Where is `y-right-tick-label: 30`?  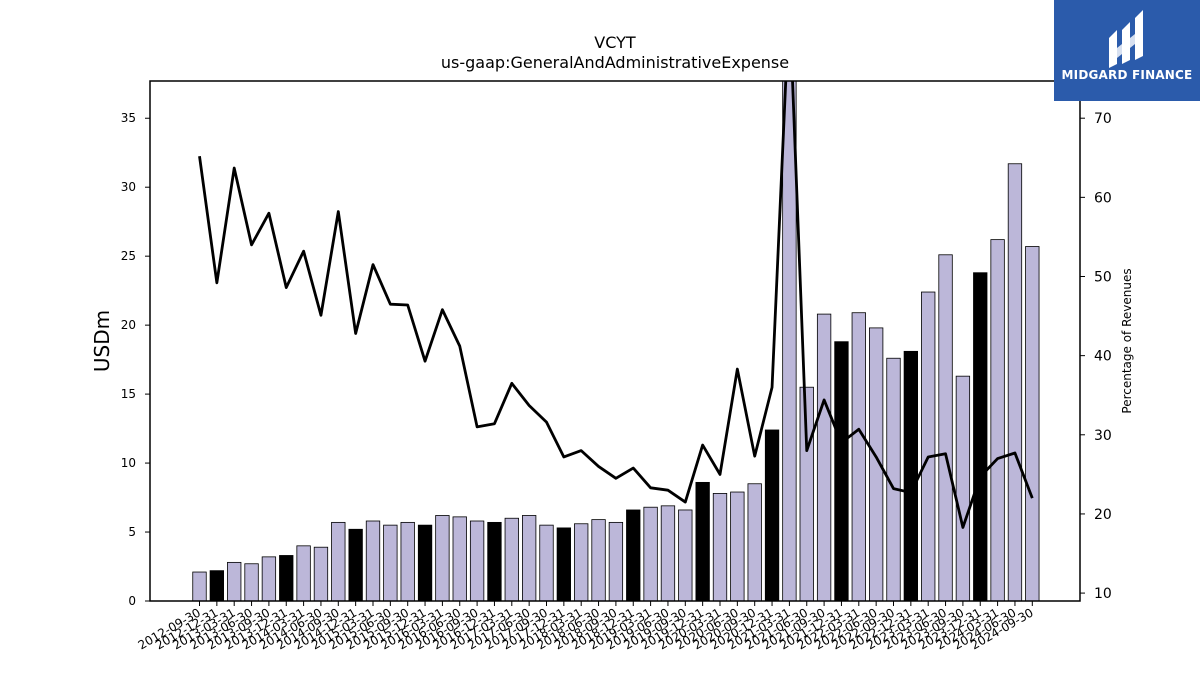
y-right-tick-label: 30 is located at coordinates (1103, 436).